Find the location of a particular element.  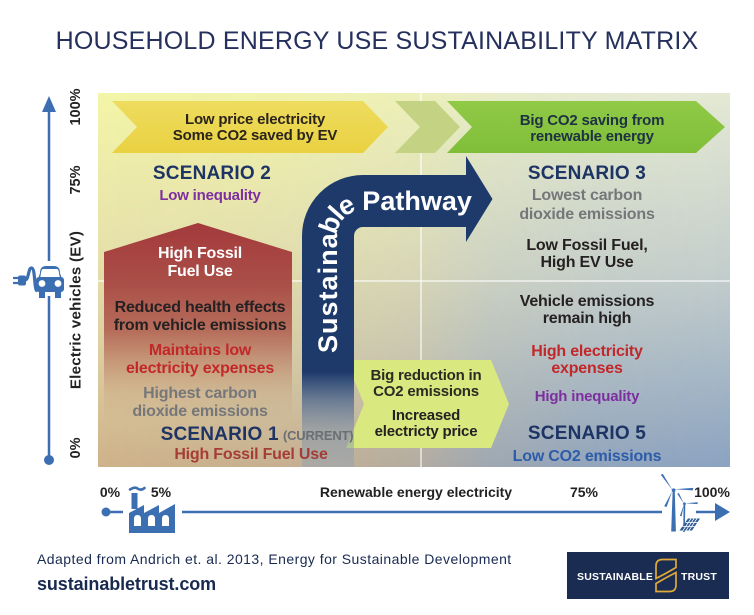

svg-text: Sustainable Pathway is located at coordinates (392, 269).